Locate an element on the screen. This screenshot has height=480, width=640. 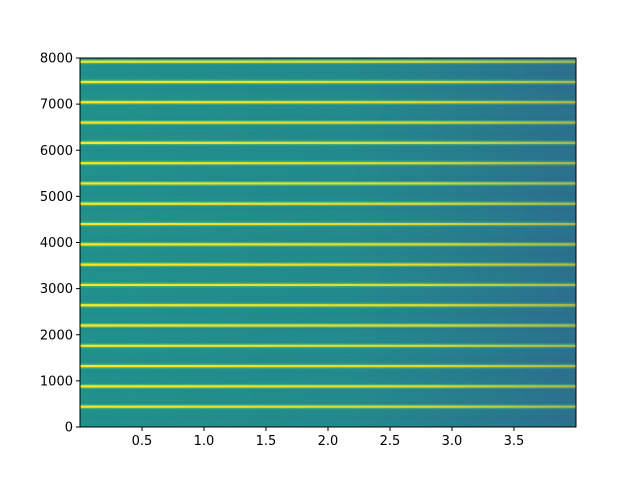
x-tick-label: 3.5 is located at coordinates (514, 441).